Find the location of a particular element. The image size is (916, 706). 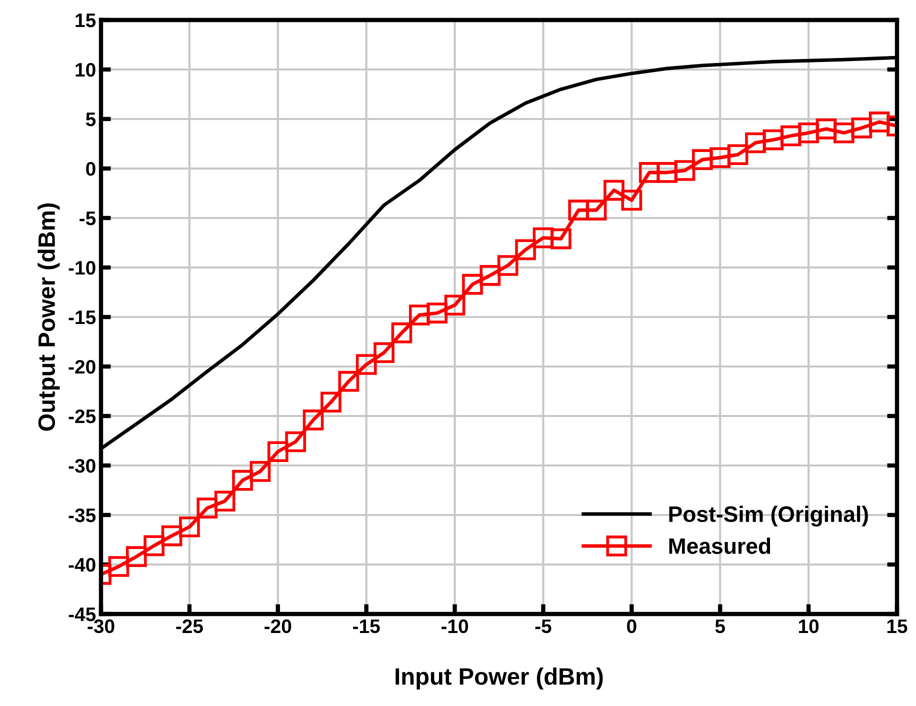

legend-label: Post-Sim (Original) is located at coordinates (768, 516).